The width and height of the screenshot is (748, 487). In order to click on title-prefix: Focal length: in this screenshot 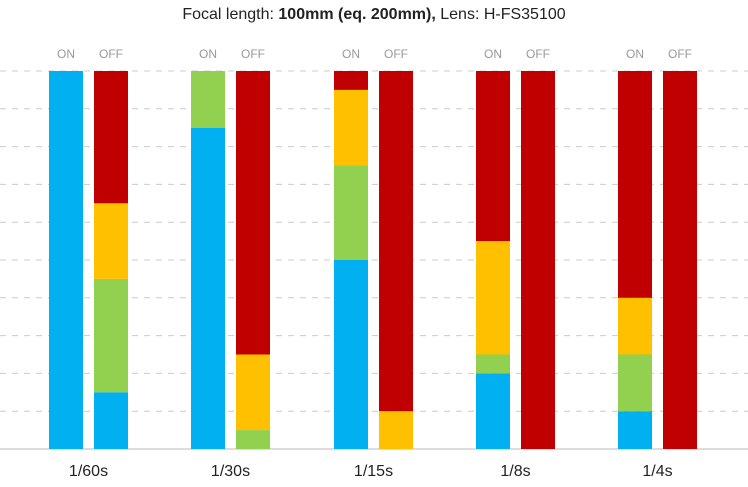, I will do `click(230, 14)`.